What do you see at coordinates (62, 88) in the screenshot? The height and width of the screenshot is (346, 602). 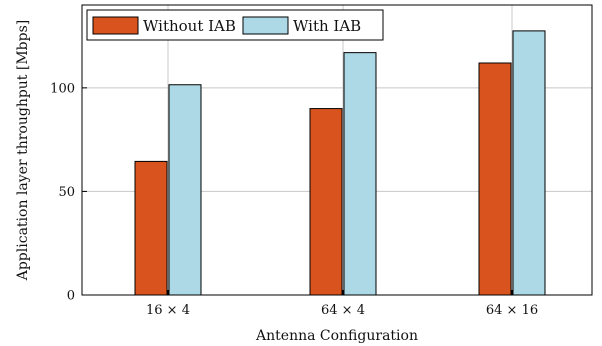 I see `y-tick-label: 100` at bounding box center [62, 88].